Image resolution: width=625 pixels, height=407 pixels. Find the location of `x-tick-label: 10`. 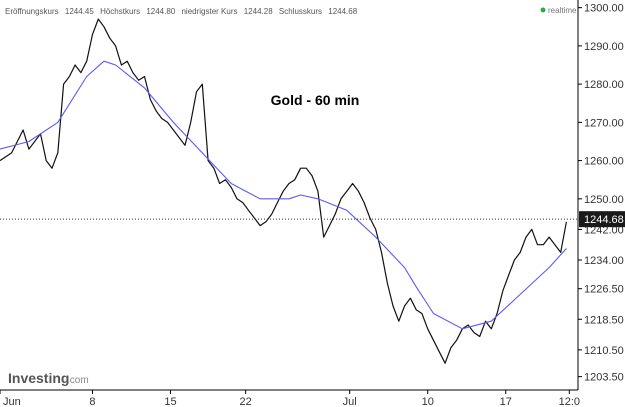

x-tick-label: 10 is located at coordinates (428, 401).